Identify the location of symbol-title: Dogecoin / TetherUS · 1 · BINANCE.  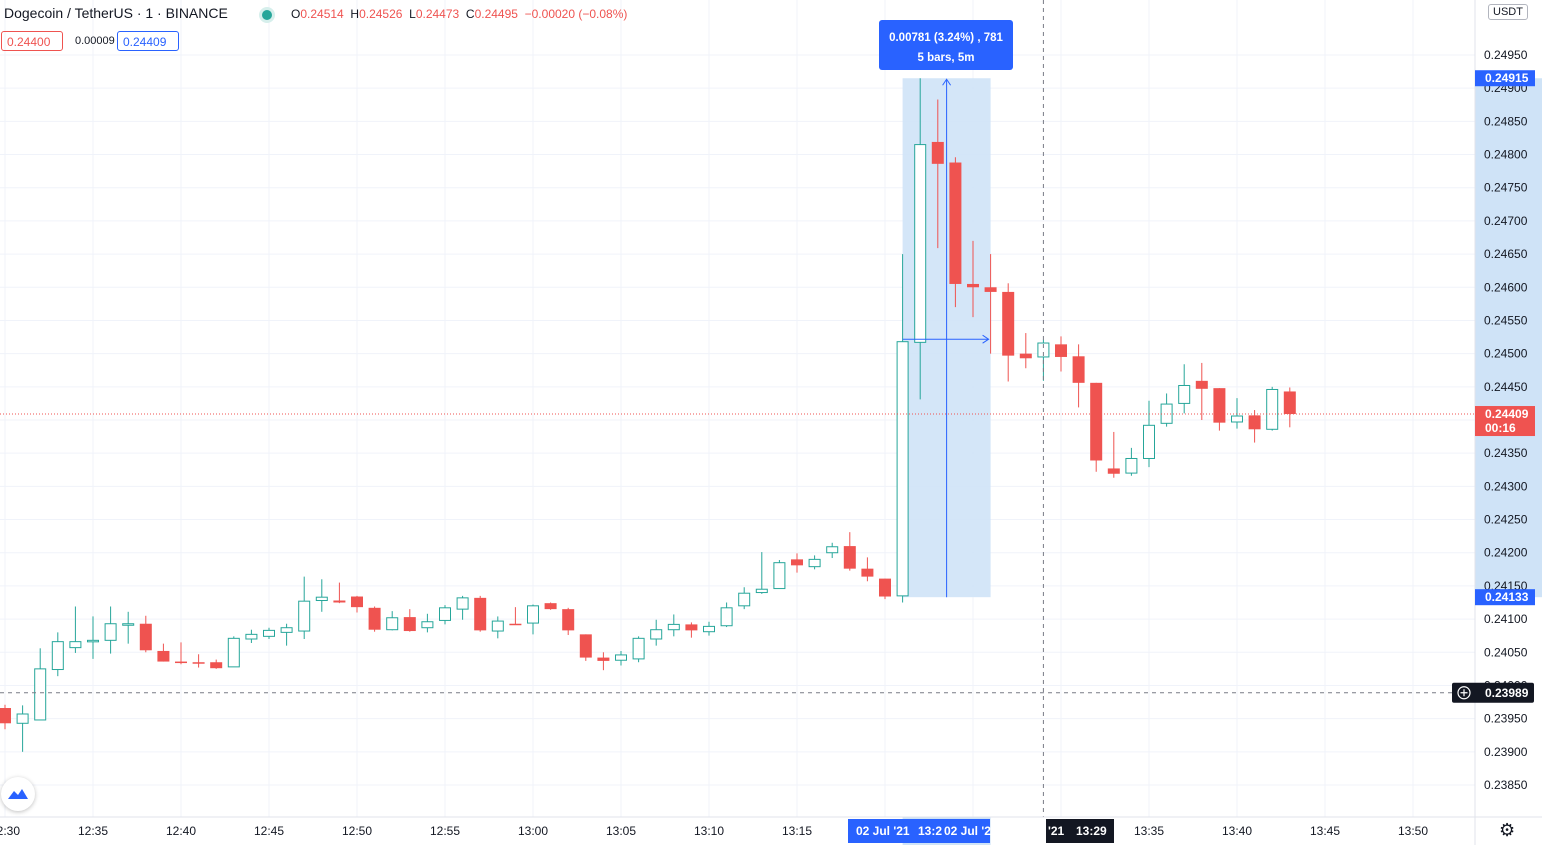
(116, 13).